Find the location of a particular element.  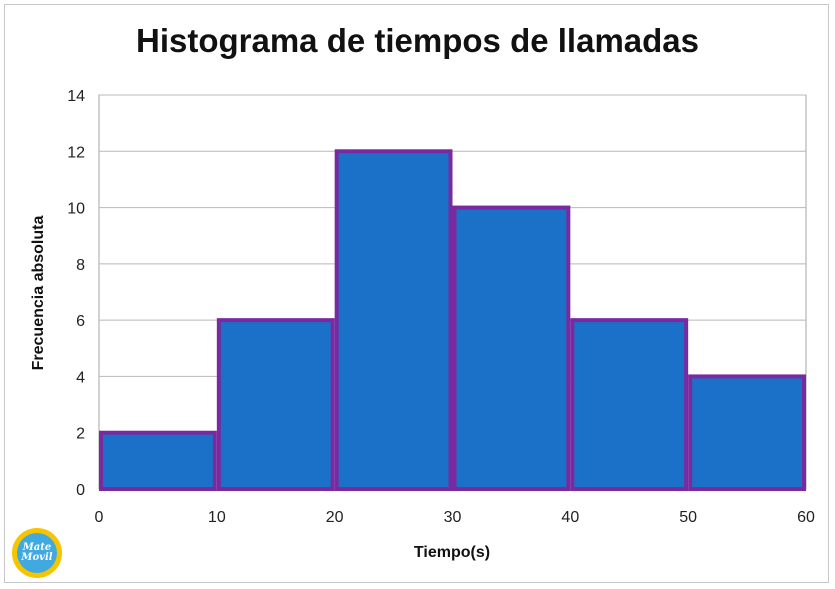

x-tick-label: 10 is located at coordinates (217, 517).